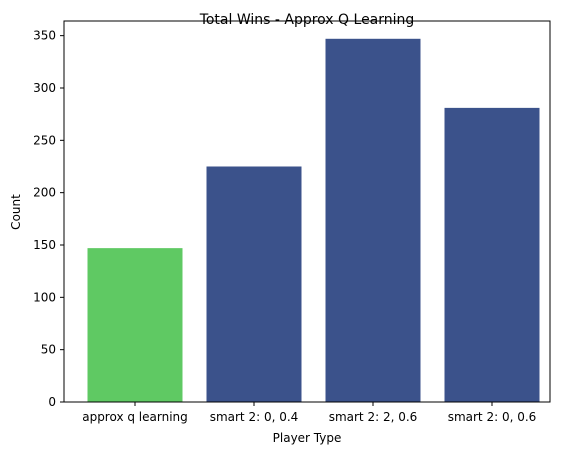  What do you see at coordinates (44, 245) in the screenshot?
I see `y-tick-label: 150` at bounding box center [44, 245].